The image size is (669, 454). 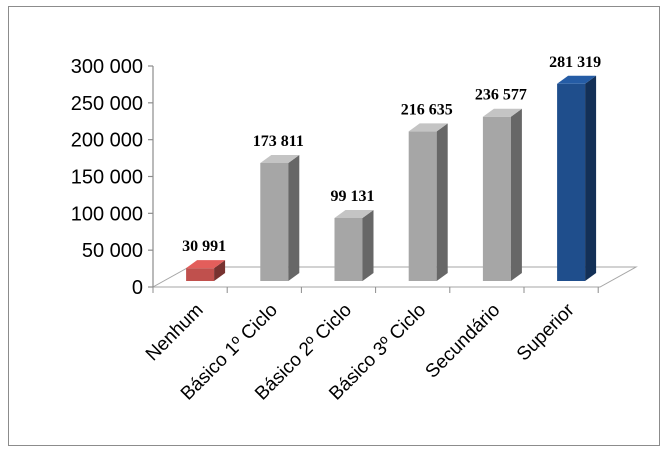 What do you see at coordinates (175, 333) in the screenshot?
I see `category-label: Nenhum` at bounding box center [175, 333].